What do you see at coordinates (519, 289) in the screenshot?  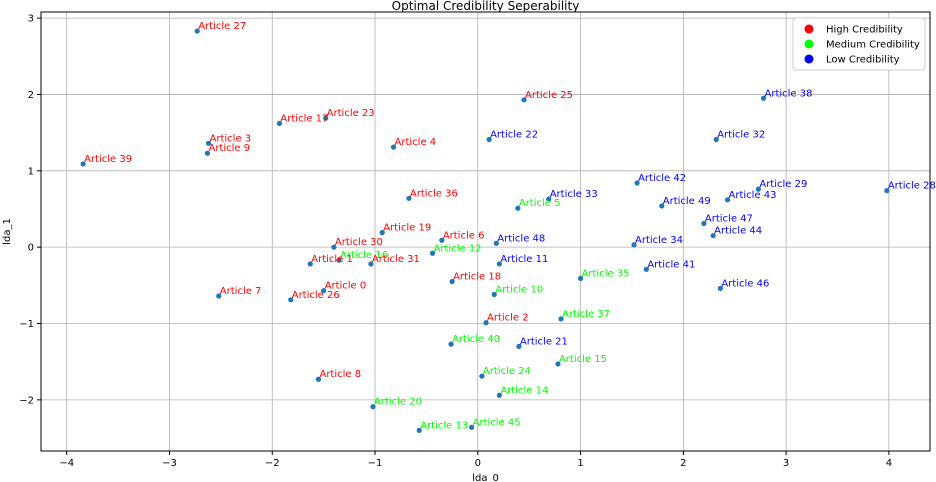 I see `point-label: Article 10` at bounding box center [519, 289].